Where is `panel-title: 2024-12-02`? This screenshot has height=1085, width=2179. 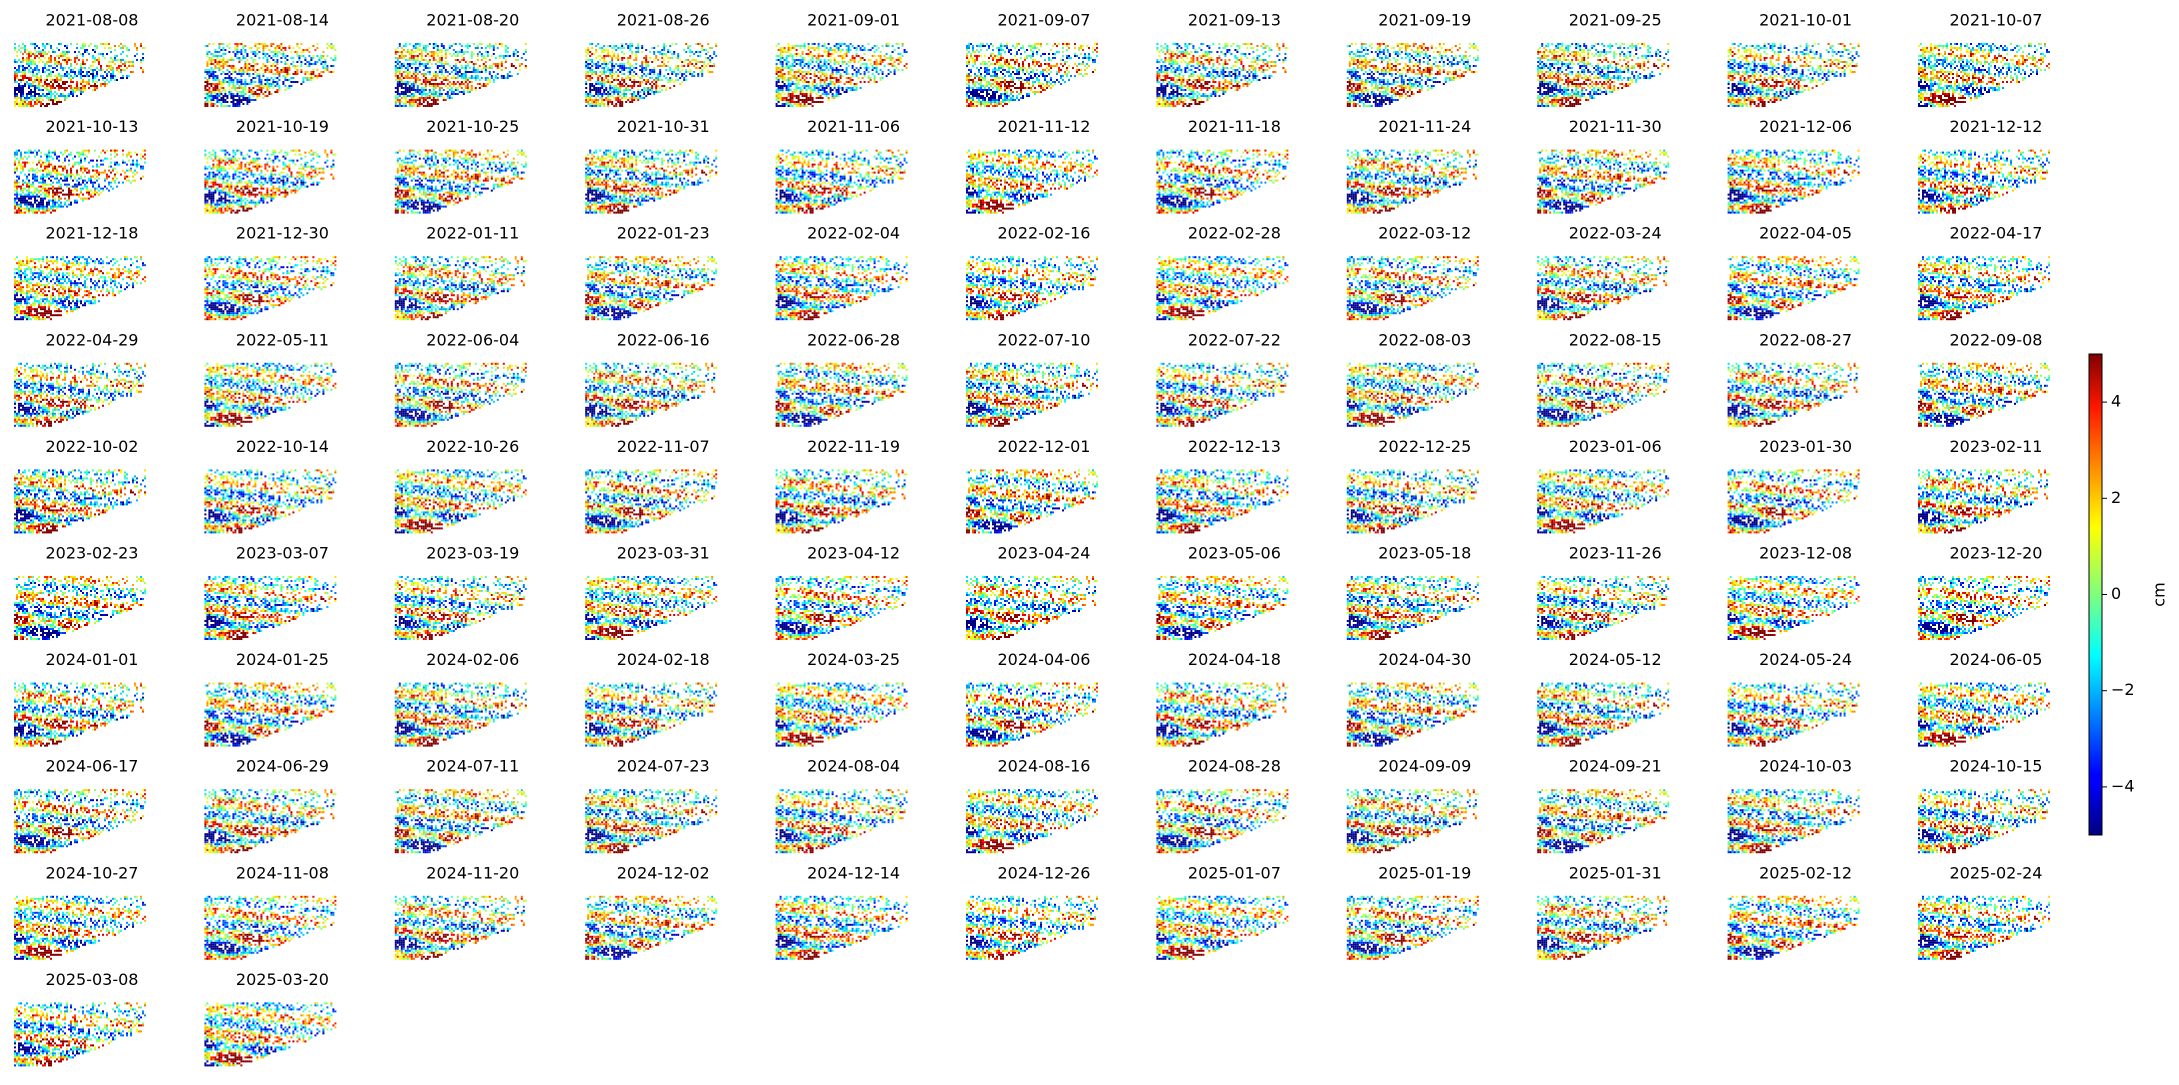 panel-title: 2024-12-02 is located at coordinates (663, 872).